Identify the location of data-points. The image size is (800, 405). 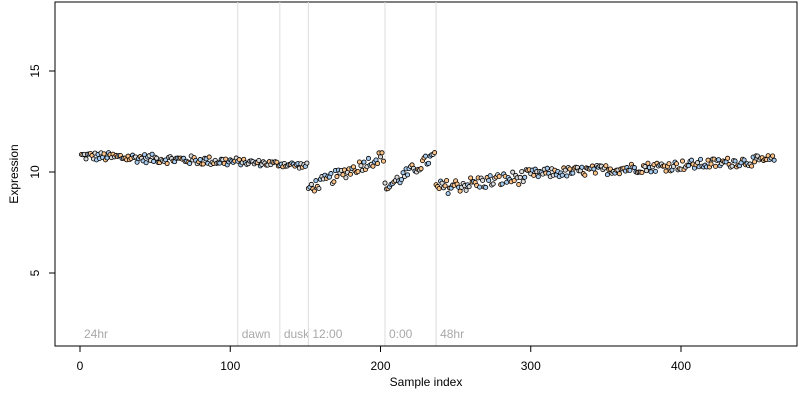
(428, 173).